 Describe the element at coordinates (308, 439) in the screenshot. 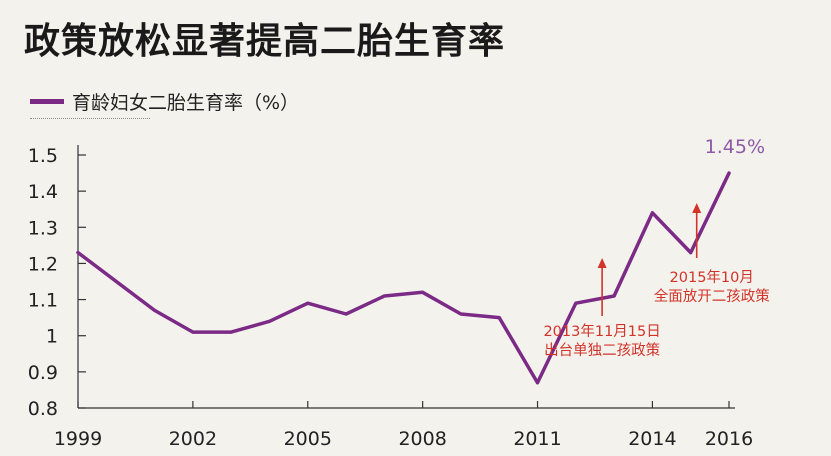

I see `x-tick-label: 2005` at that location.